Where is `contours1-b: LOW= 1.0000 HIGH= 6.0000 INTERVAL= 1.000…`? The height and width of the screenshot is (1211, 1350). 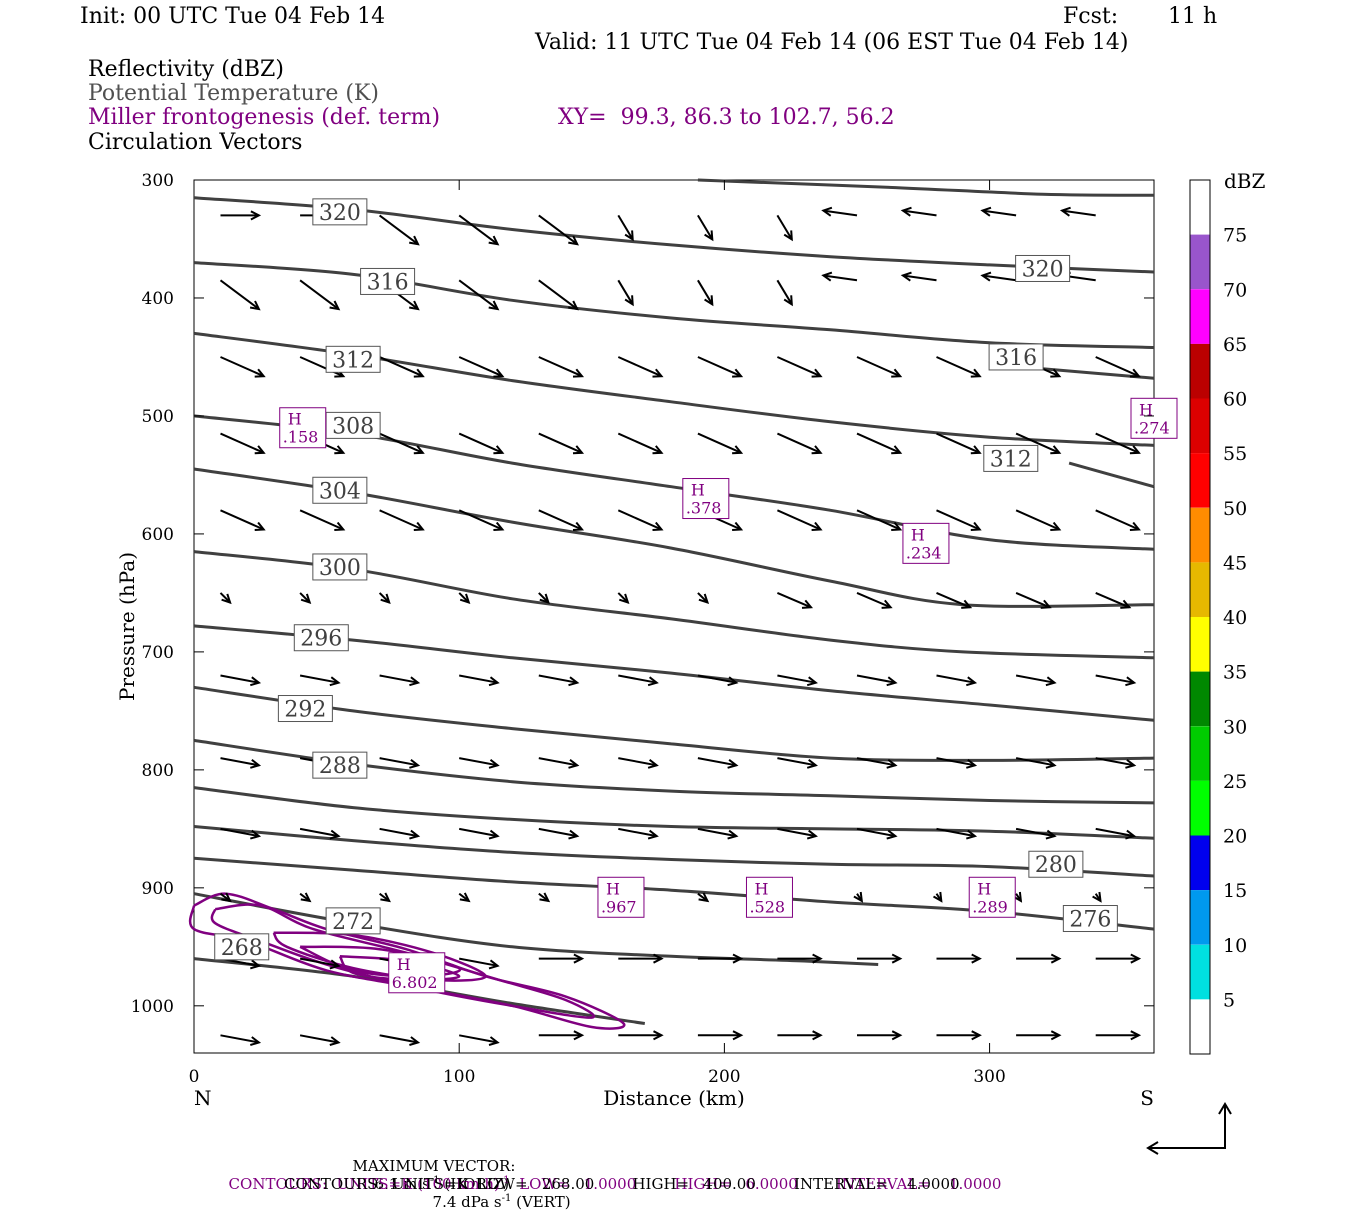
contours1-b: LOW= 1.0000 HIGH= 6.0000 INTERVAL= 1.000… is located at coordinates (755, 1184).